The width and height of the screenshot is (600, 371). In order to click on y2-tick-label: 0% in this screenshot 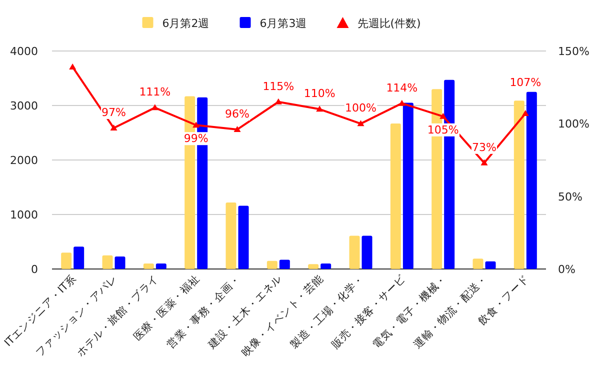, I will do `click(567, 269)`.